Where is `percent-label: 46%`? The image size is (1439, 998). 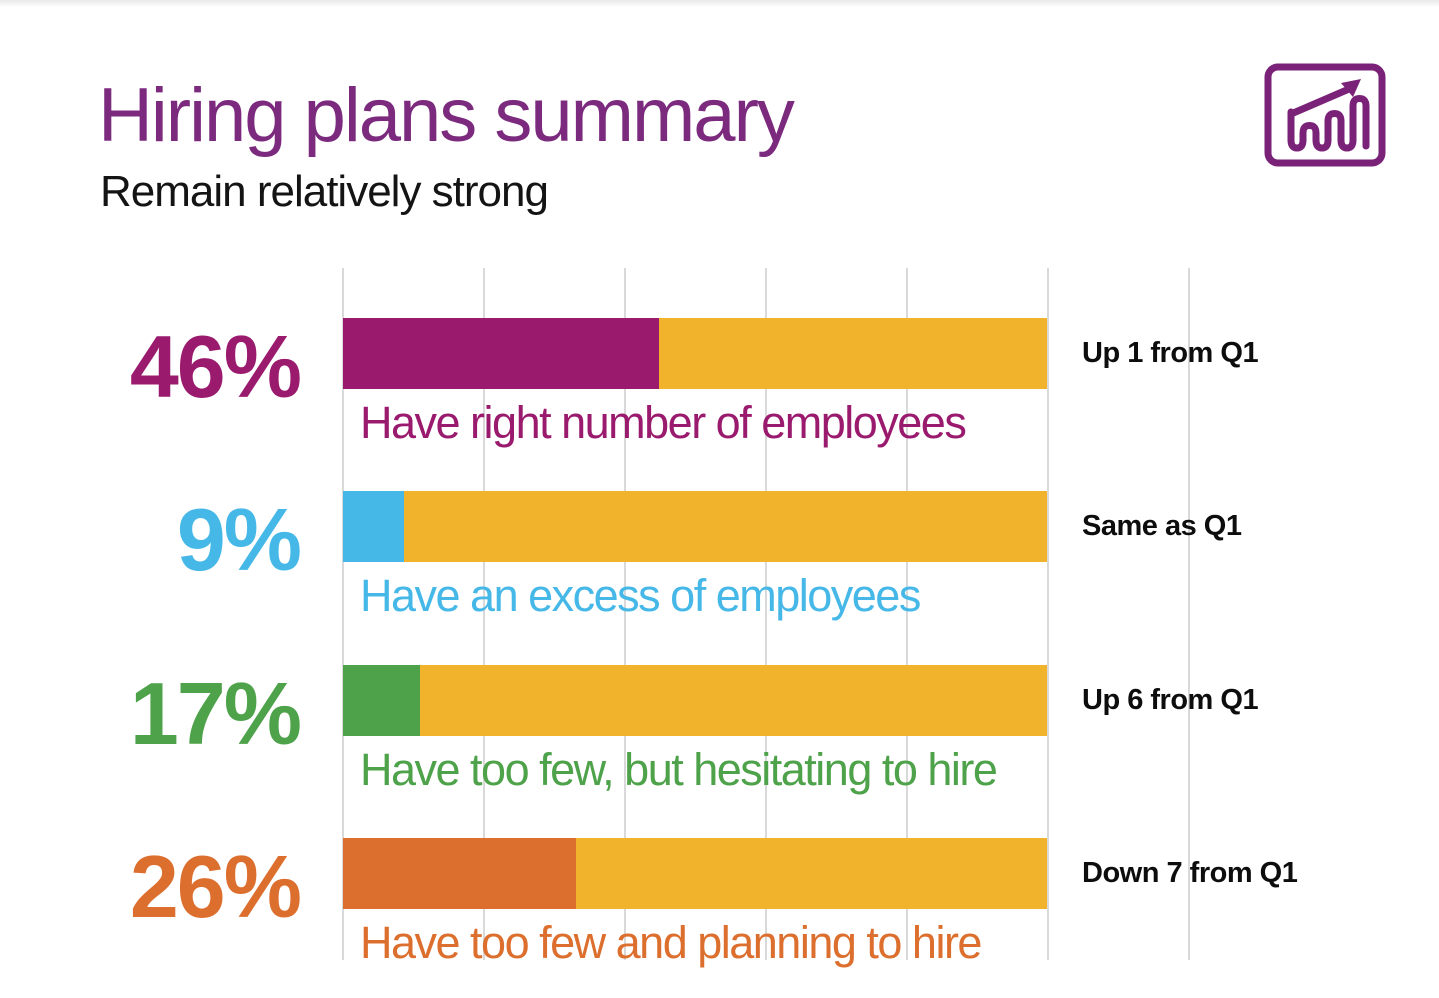
percent-label: 46% is located at coordinates (215, 366).